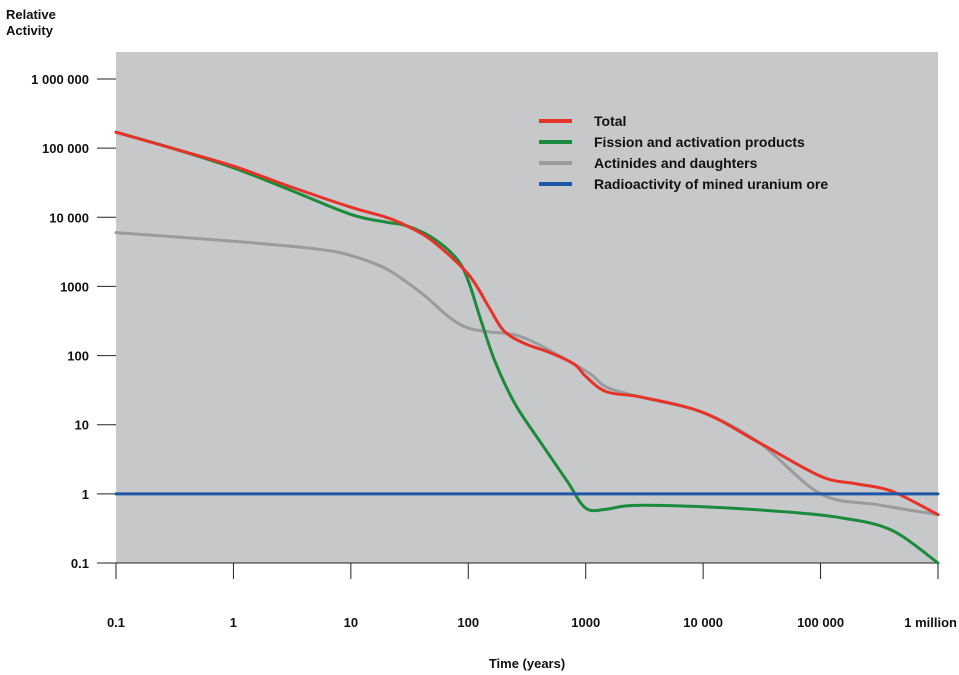 This screenshot has height=675, width=959. I want to click on y-tick-label: 10 000, so click(69, 217).